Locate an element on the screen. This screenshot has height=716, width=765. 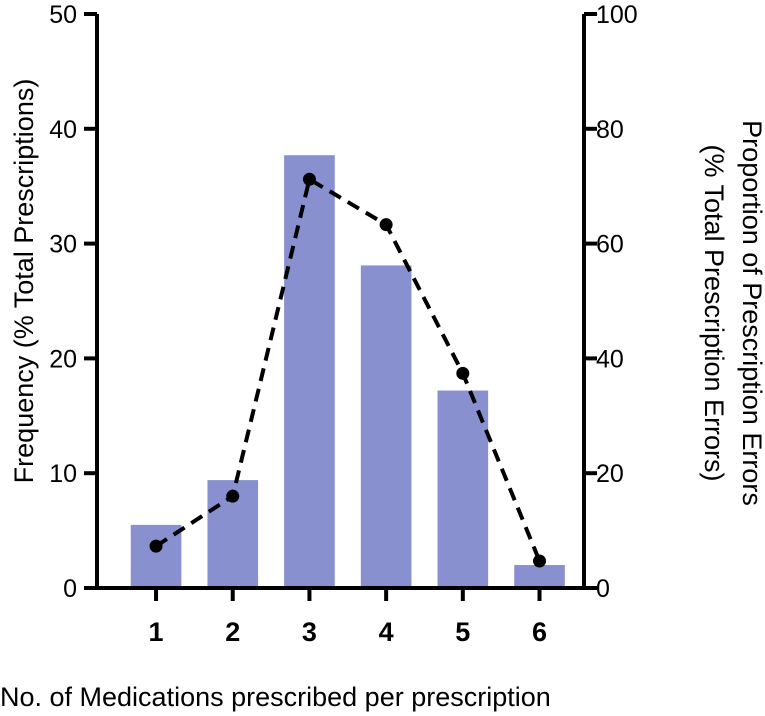
x-tick-label: 4 is located at coordinates (386, 632).